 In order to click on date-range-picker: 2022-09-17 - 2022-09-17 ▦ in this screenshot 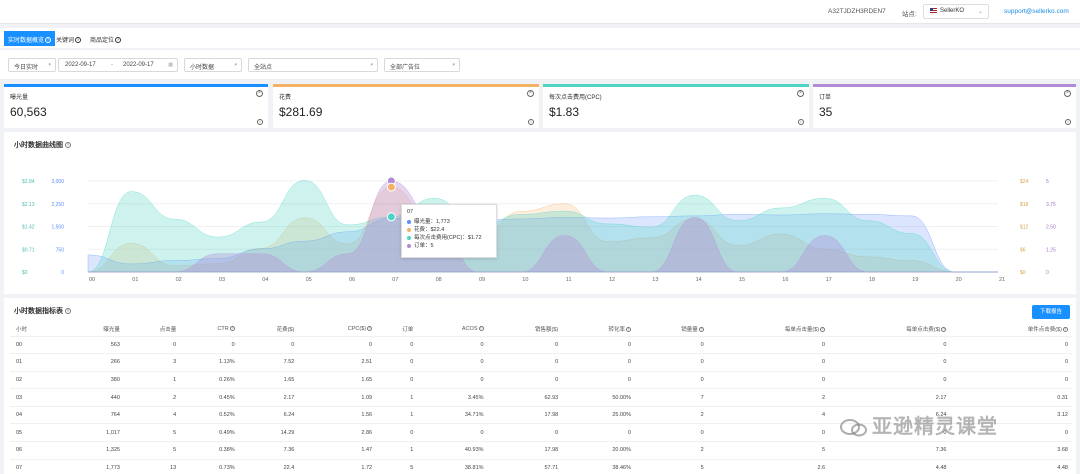, I will do `click(118, 65)`.